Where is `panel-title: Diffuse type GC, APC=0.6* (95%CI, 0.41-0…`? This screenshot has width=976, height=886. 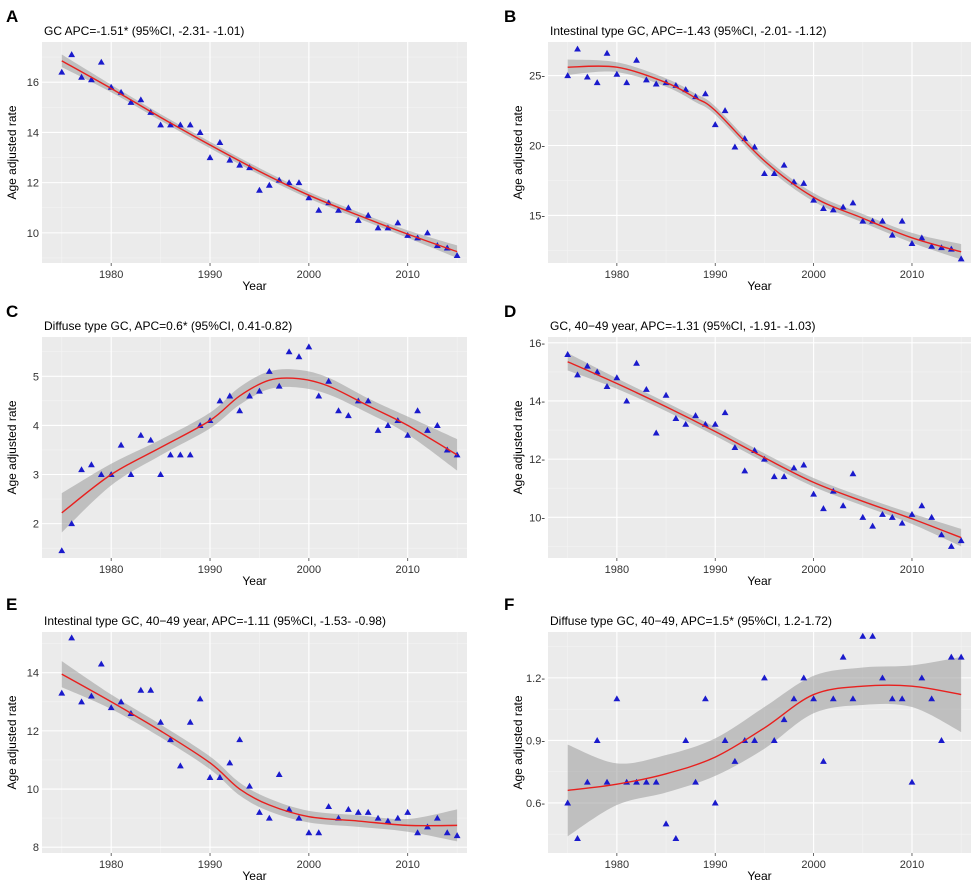 panel-title: Diffuse type GC, APC=0.6* (95%CI, 0.41-0… is located at coordinates (168, 326).